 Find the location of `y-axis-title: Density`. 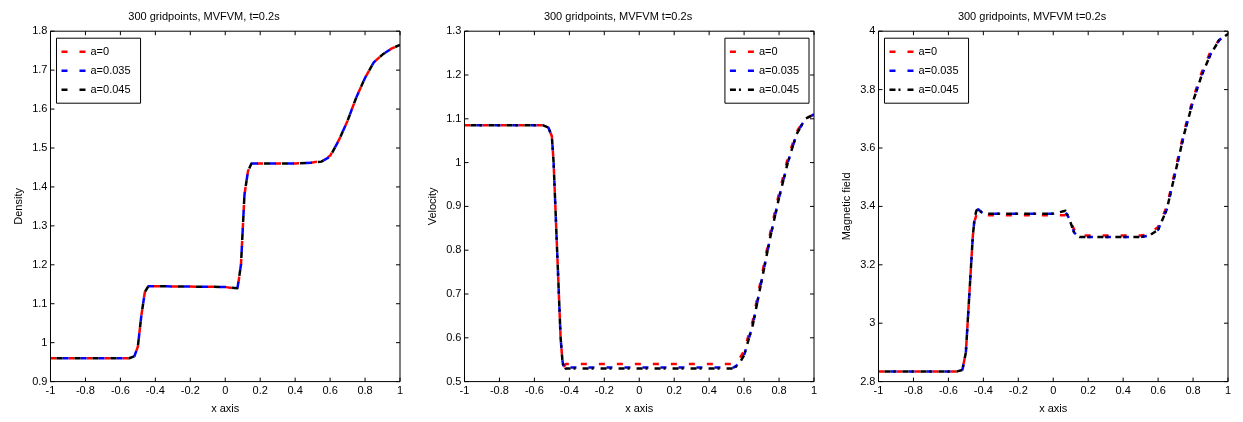

y-axis-title: Density is located at coordinates (17, 206).